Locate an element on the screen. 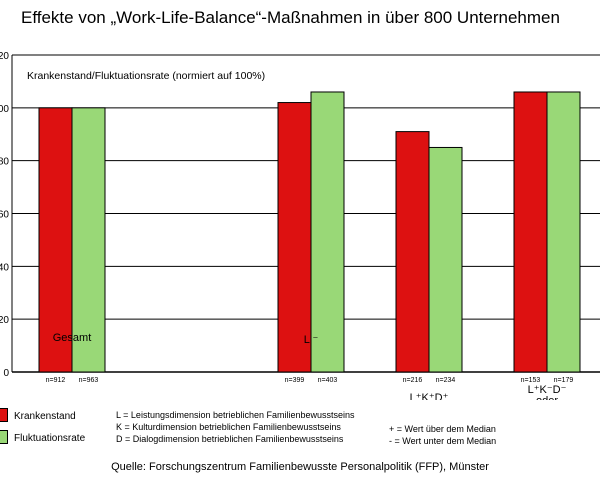  category-label-3-0: L⁺K⁻D⁻ is located at coordinates (547, 390).